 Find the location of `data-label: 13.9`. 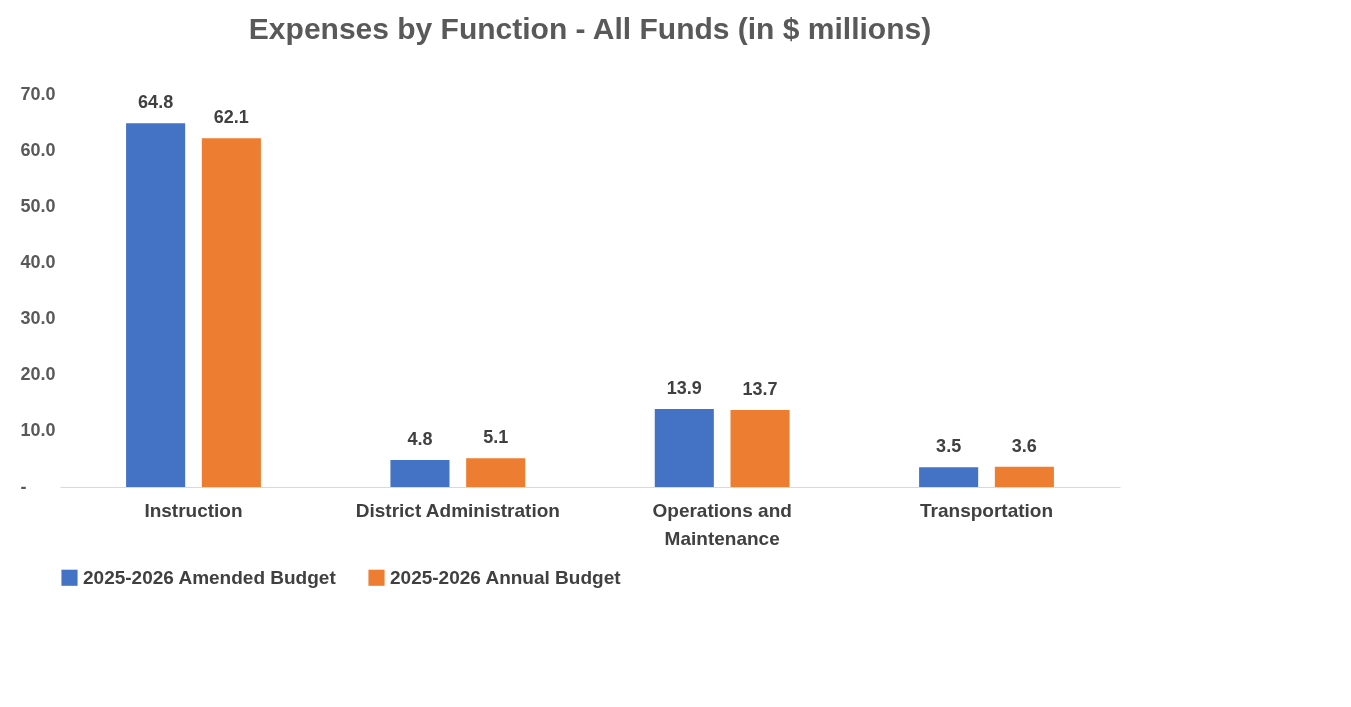

data-label: 13.9 is located at coordinates (684, 387).